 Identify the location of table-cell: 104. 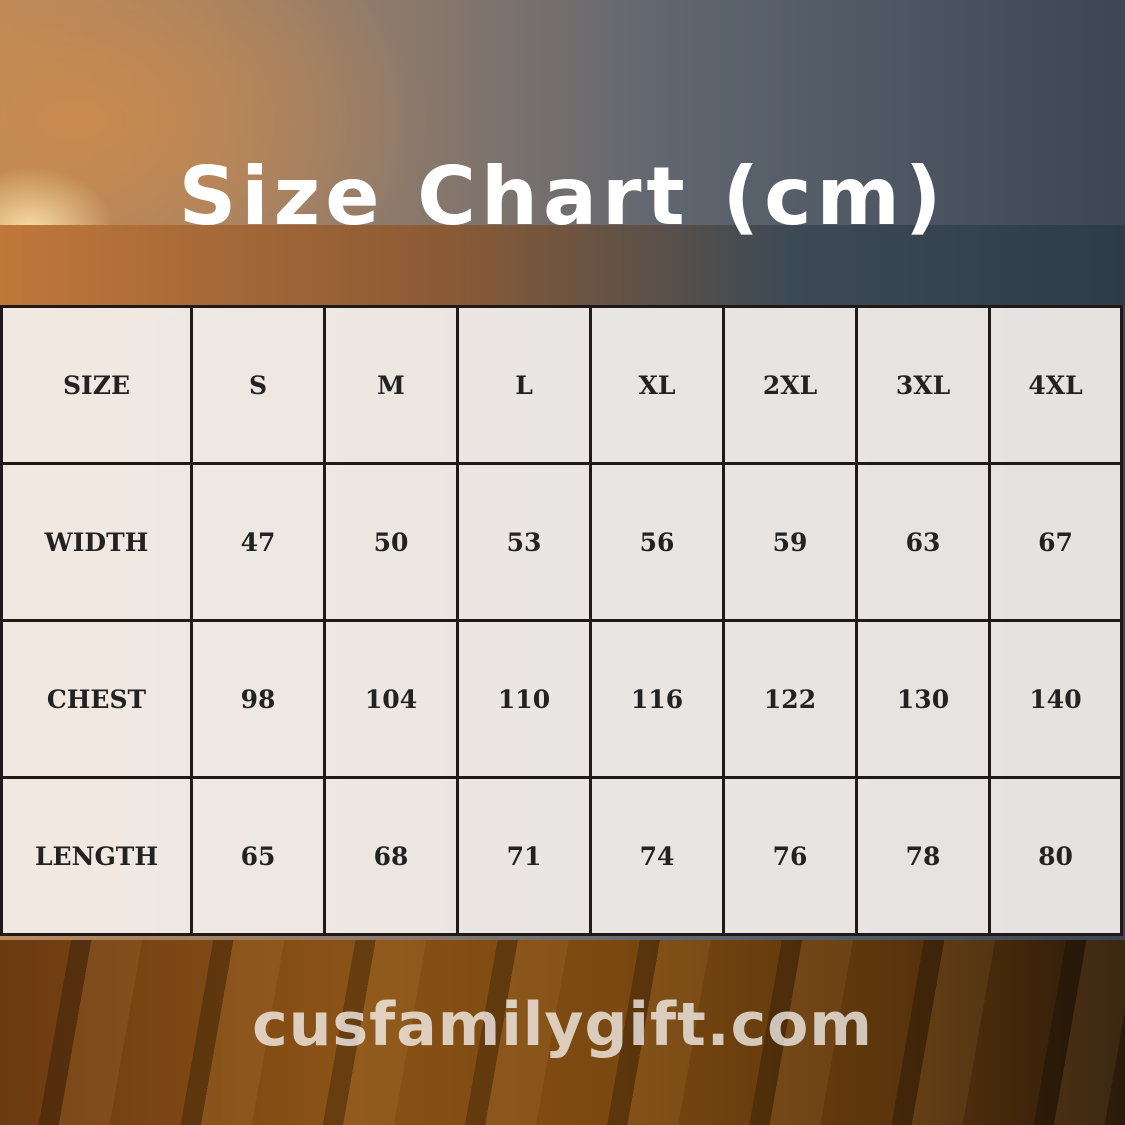
(391, 699).